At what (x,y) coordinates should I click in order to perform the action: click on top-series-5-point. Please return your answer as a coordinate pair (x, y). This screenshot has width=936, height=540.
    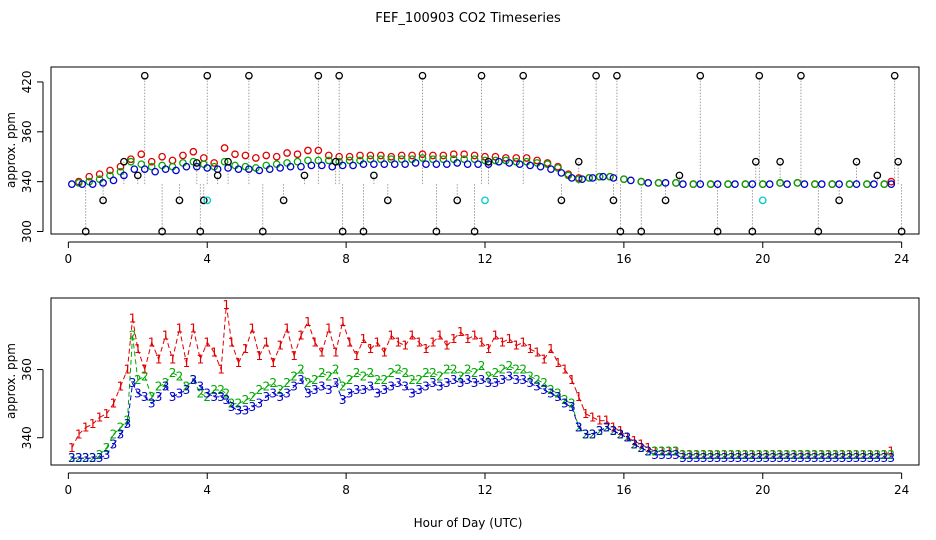
    Looking at the image, I should click on (485, 200).